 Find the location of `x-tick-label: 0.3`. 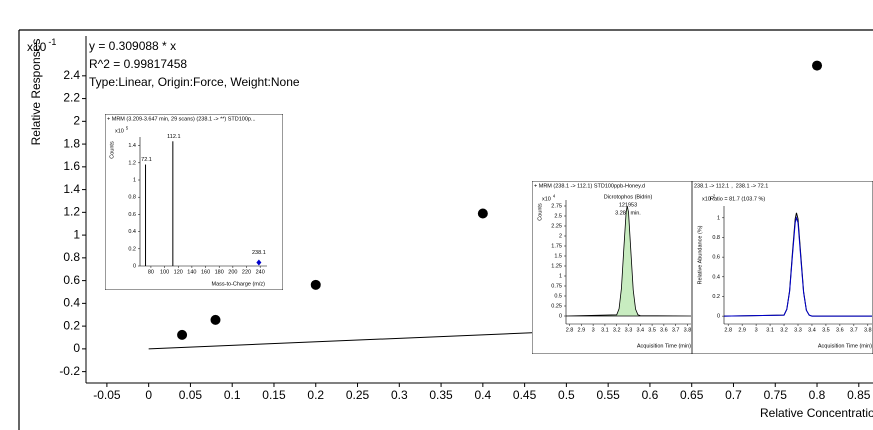

x-tick-label: 0.3 is located at coordinates (399, 395).